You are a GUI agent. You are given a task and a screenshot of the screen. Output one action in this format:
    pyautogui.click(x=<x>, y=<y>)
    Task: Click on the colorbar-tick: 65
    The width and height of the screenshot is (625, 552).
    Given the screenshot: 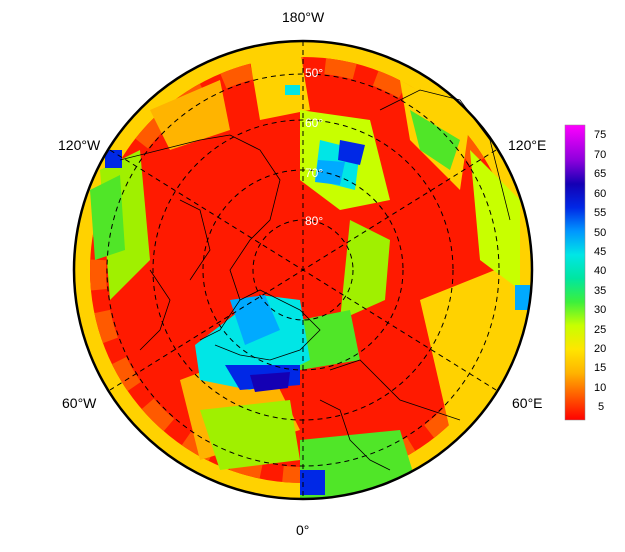 What is the action you would take?
    pyautogui.click(x=600, y=174)
    